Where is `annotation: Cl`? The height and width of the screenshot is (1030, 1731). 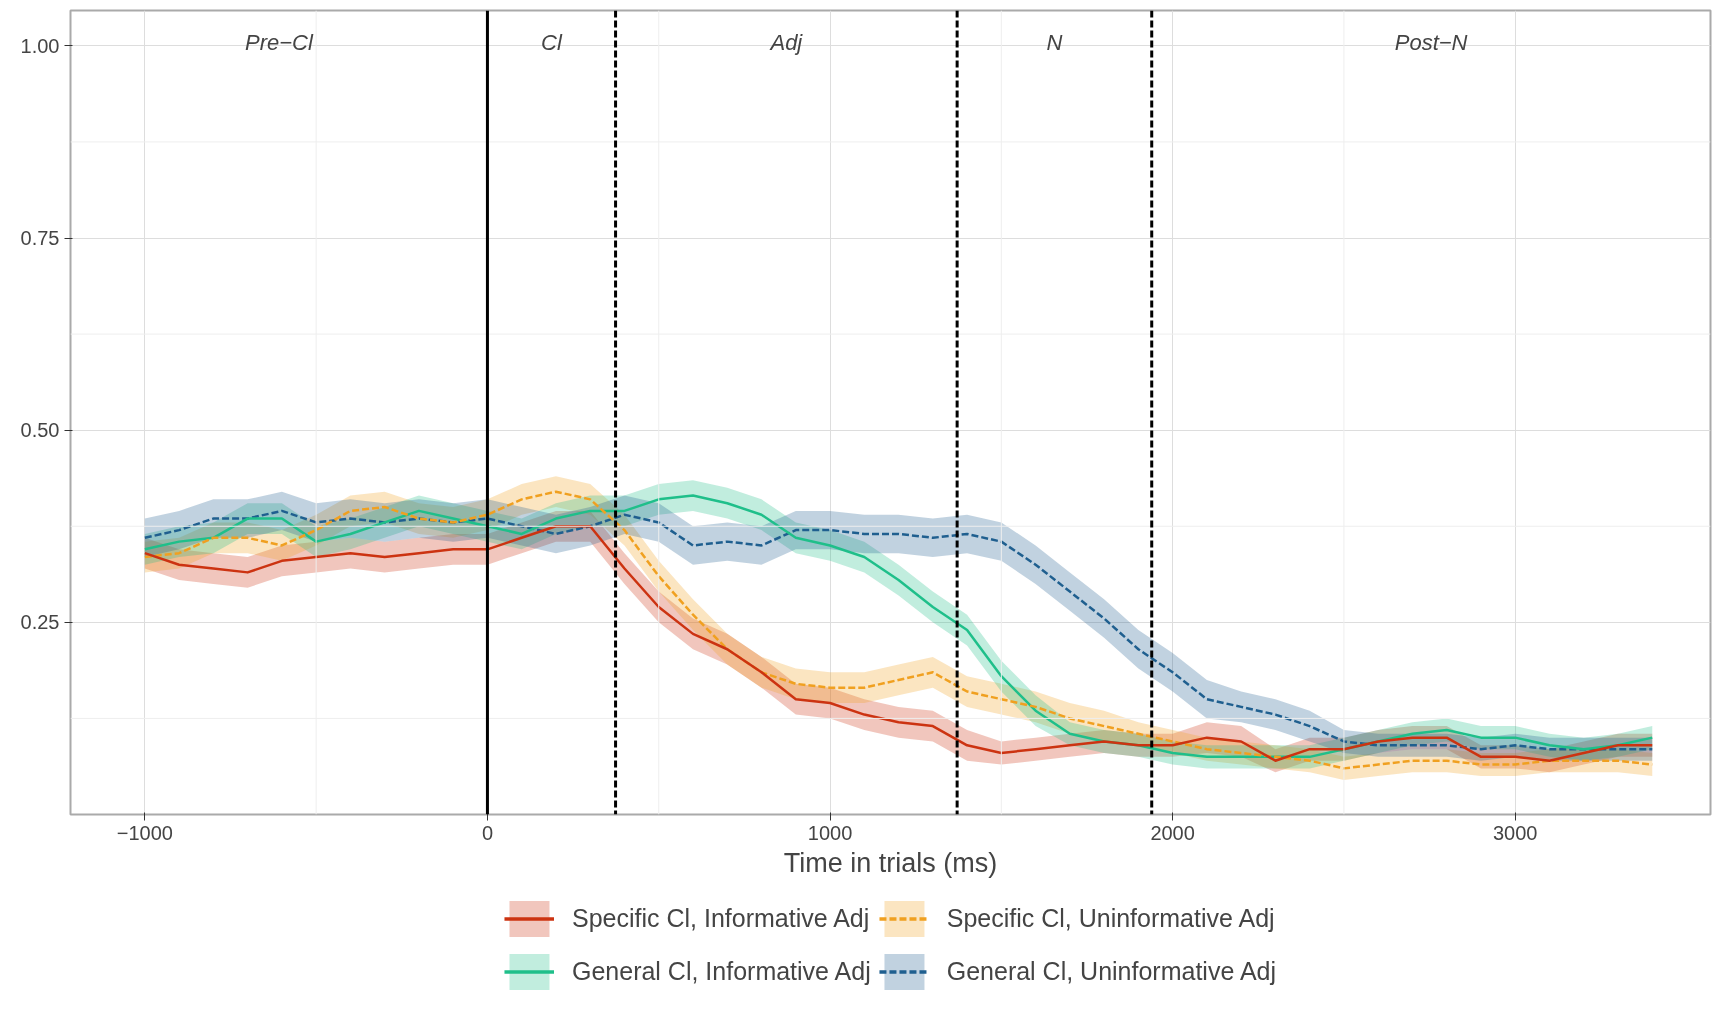
annotation: Cl is located at coordinates (552, 42).